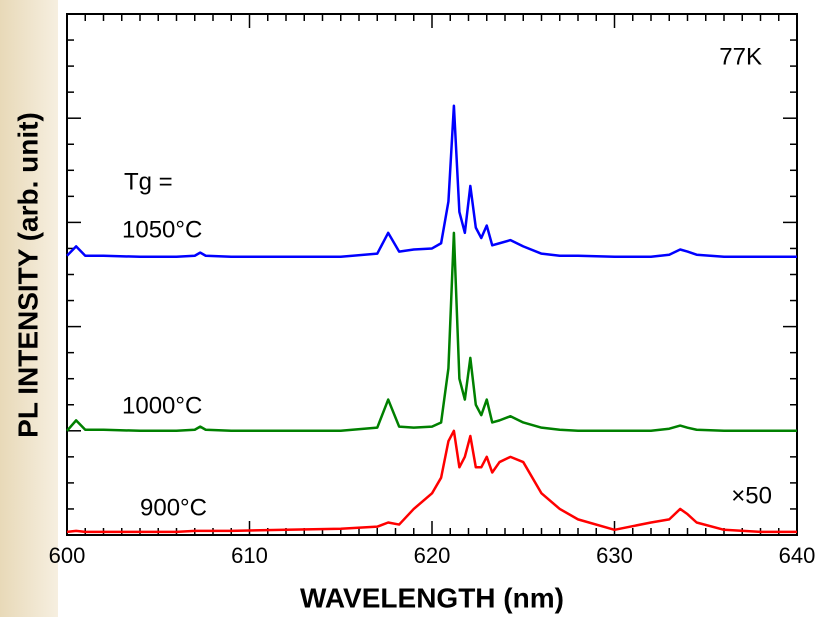 The width and height of the screenshot is (825, 617). Describe the element at coordinates (614, 555) in the screenshot. I see `x-tick-label: 630` at that location.